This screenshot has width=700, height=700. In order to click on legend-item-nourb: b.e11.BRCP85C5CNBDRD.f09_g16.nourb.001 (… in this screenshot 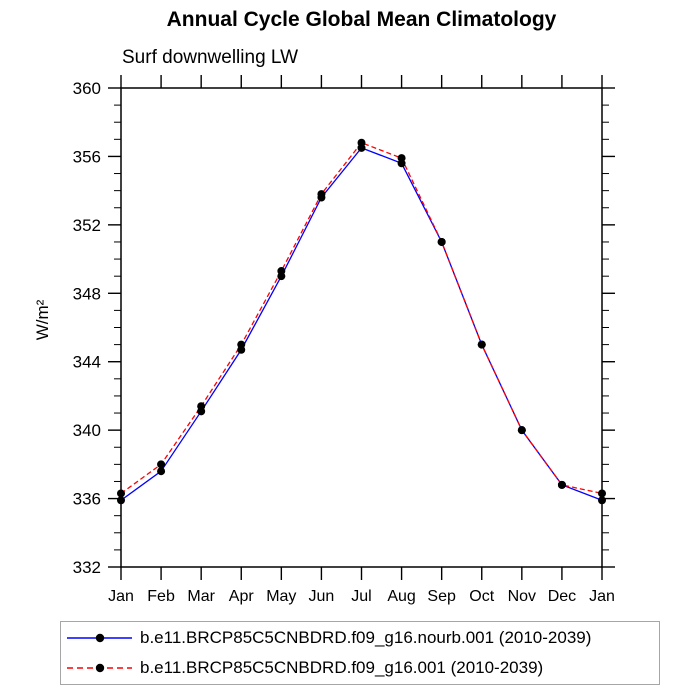, I will do `click(362, 638)`.